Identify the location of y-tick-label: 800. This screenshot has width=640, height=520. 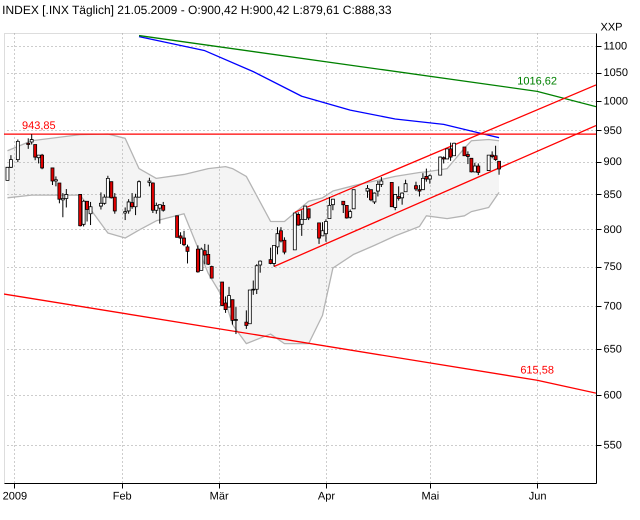
(613, 230).